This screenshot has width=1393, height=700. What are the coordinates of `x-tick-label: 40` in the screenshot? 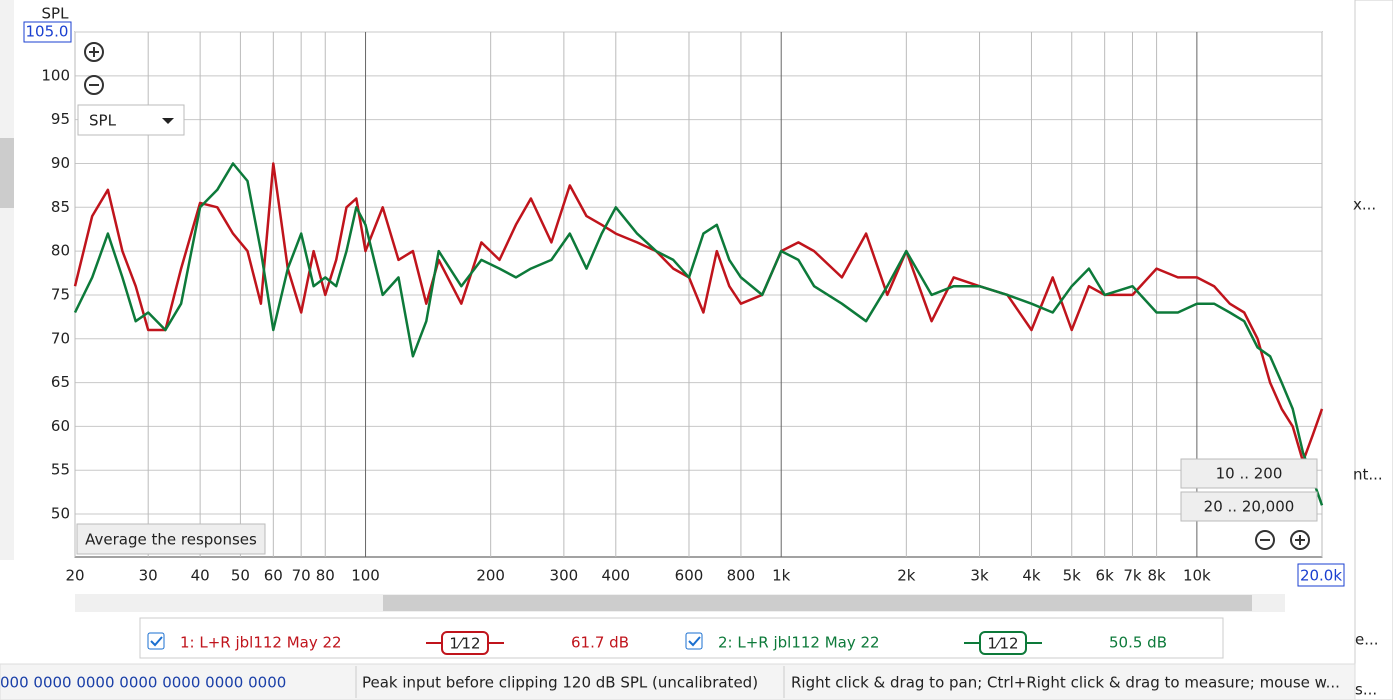 It's located at (200, 576).